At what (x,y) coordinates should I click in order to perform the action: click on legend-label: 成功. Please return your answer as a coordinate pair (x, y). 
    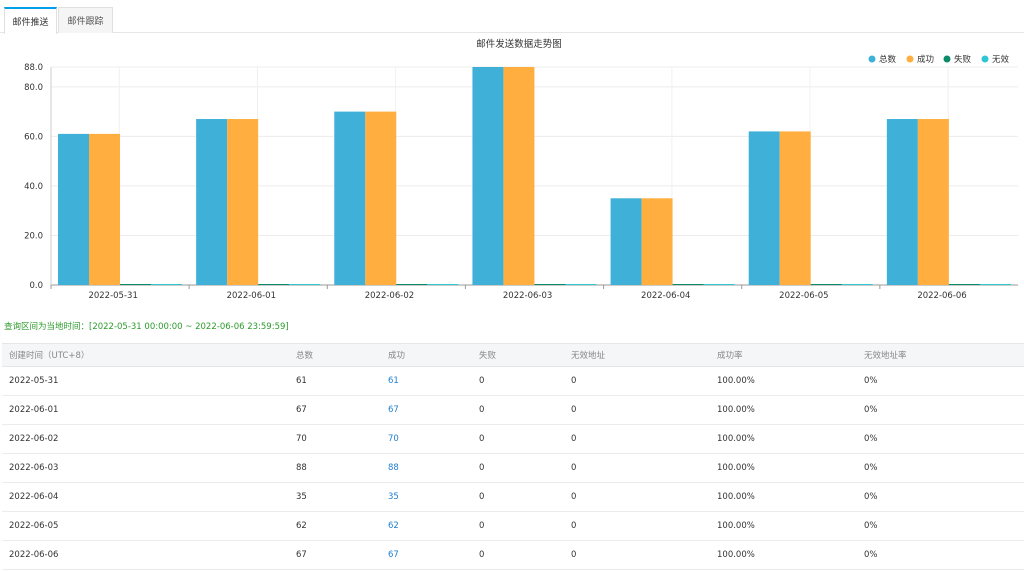
    Looking at the image, I should click on (925, 59).